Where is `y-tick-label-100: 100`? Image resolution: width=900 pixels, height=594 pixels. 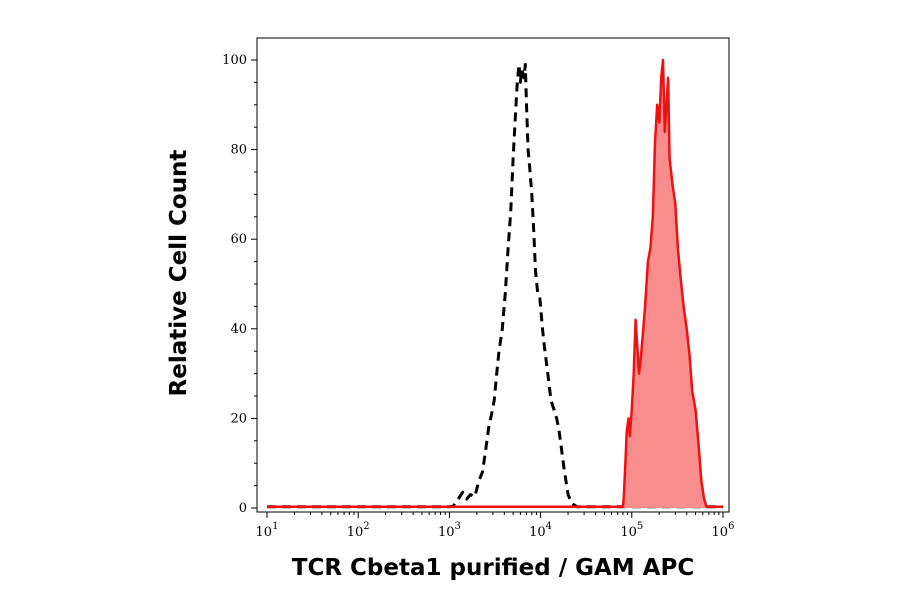
y-tick-label-100: 100 is located at coordinates (234, 60).